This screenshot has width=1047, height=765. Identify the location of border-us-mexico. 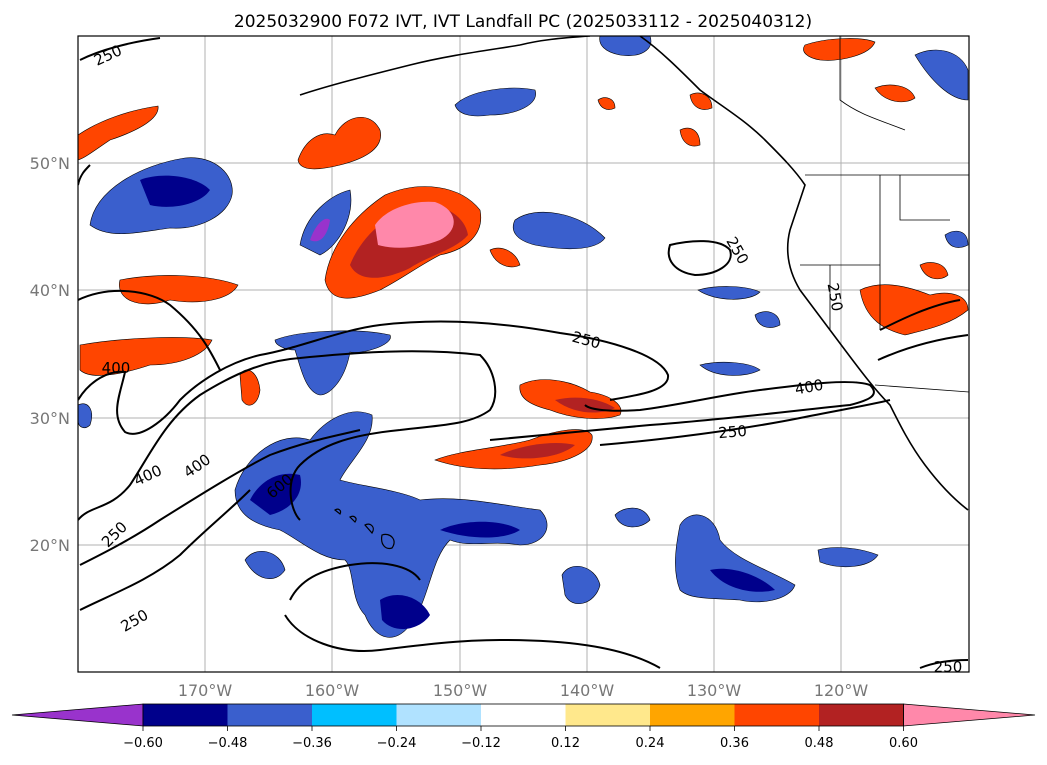
(921, 388).